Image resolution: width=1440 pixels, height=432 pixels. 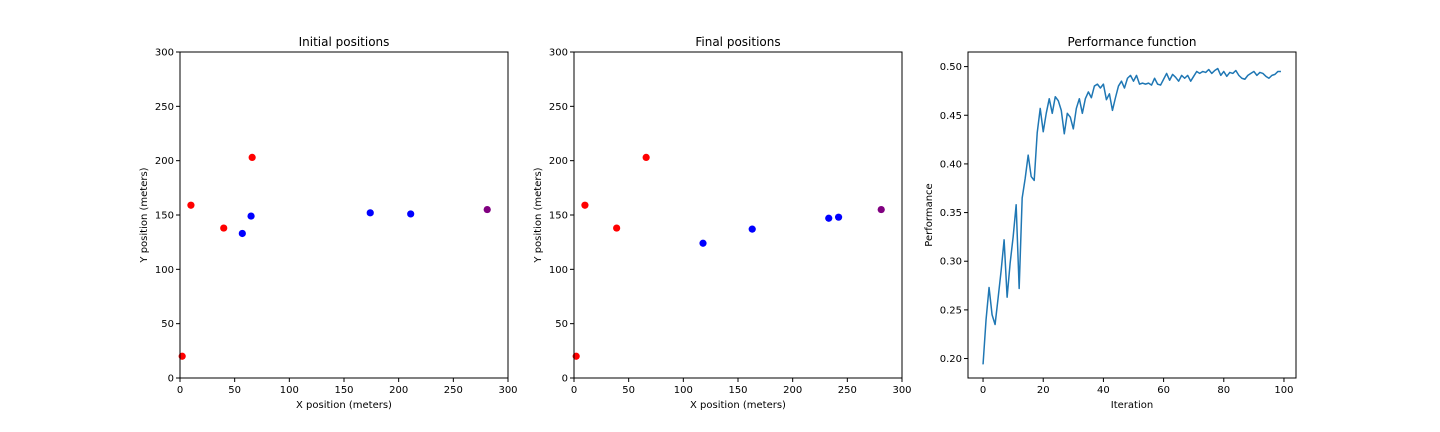 I want to click on y-tick-label: 0.25, so click(x=951, y=310).